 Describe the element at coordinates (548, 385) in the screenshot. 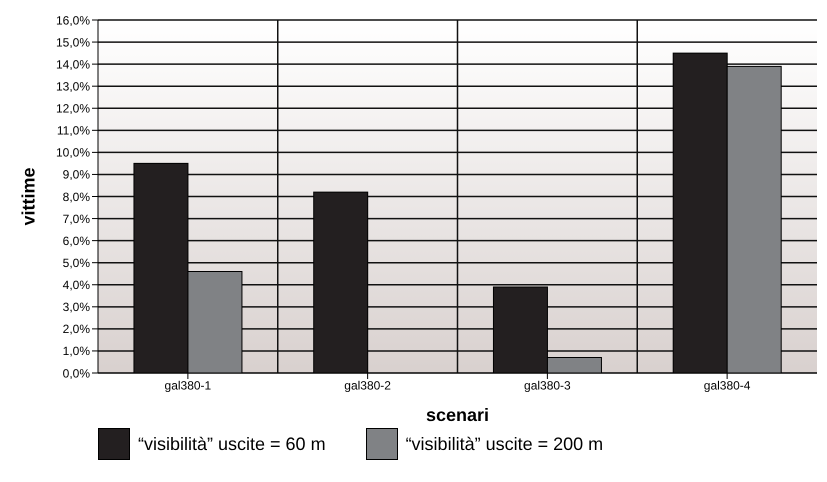

I see `x-tick-label: gal380-3` at that location.